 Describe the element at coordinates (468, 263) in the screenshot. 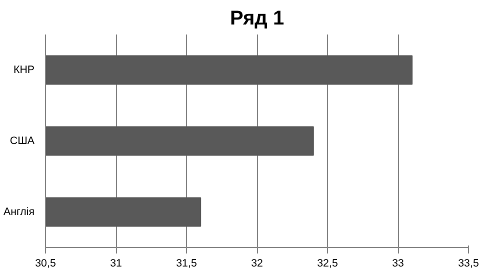

I see `x-tick-label: 33,5` at that location.